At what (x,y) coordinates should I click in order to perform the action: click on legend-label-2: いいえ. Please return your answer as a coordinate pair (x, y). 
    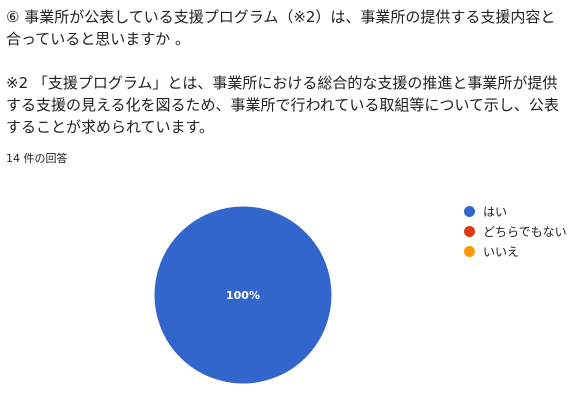
    Looking at the image, I should click on (501, 251).